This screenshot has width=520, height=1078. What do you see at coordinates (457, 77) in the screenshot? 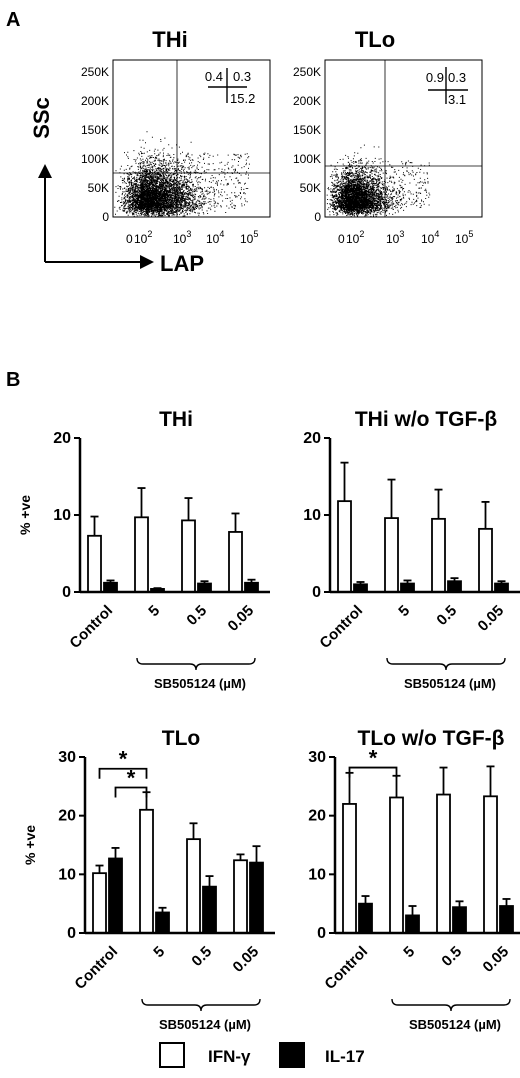
I see `quadrant-ur-tlo: 0.3` at bounding box center [457, 77].